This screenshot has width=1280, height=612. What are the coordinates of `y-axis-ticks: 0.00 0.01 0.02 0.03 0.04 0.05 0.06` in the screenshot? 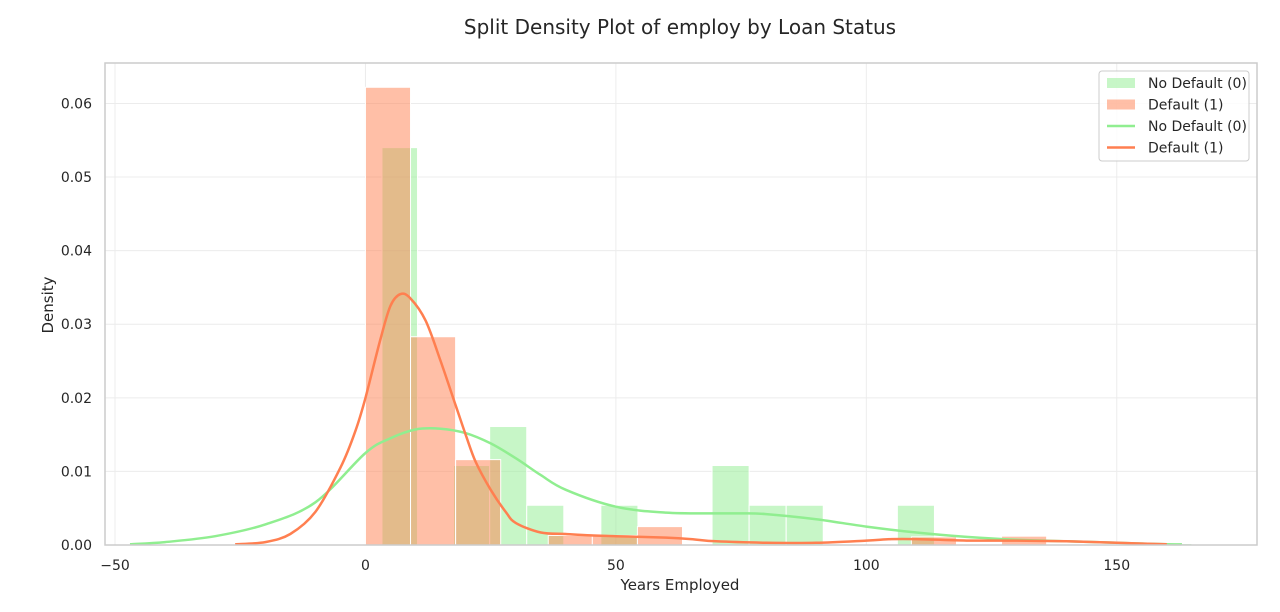 It's located at (76, 325).